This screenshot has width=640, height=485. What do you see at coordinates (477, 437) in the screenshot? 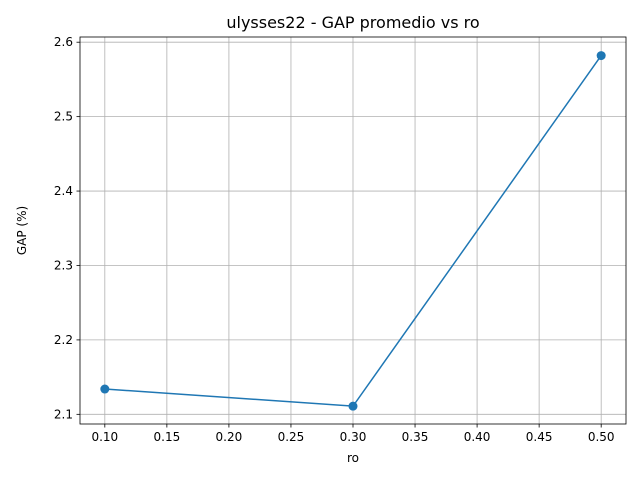
I see `x-tick-label: 0.40` at bounding box center [477, 437].